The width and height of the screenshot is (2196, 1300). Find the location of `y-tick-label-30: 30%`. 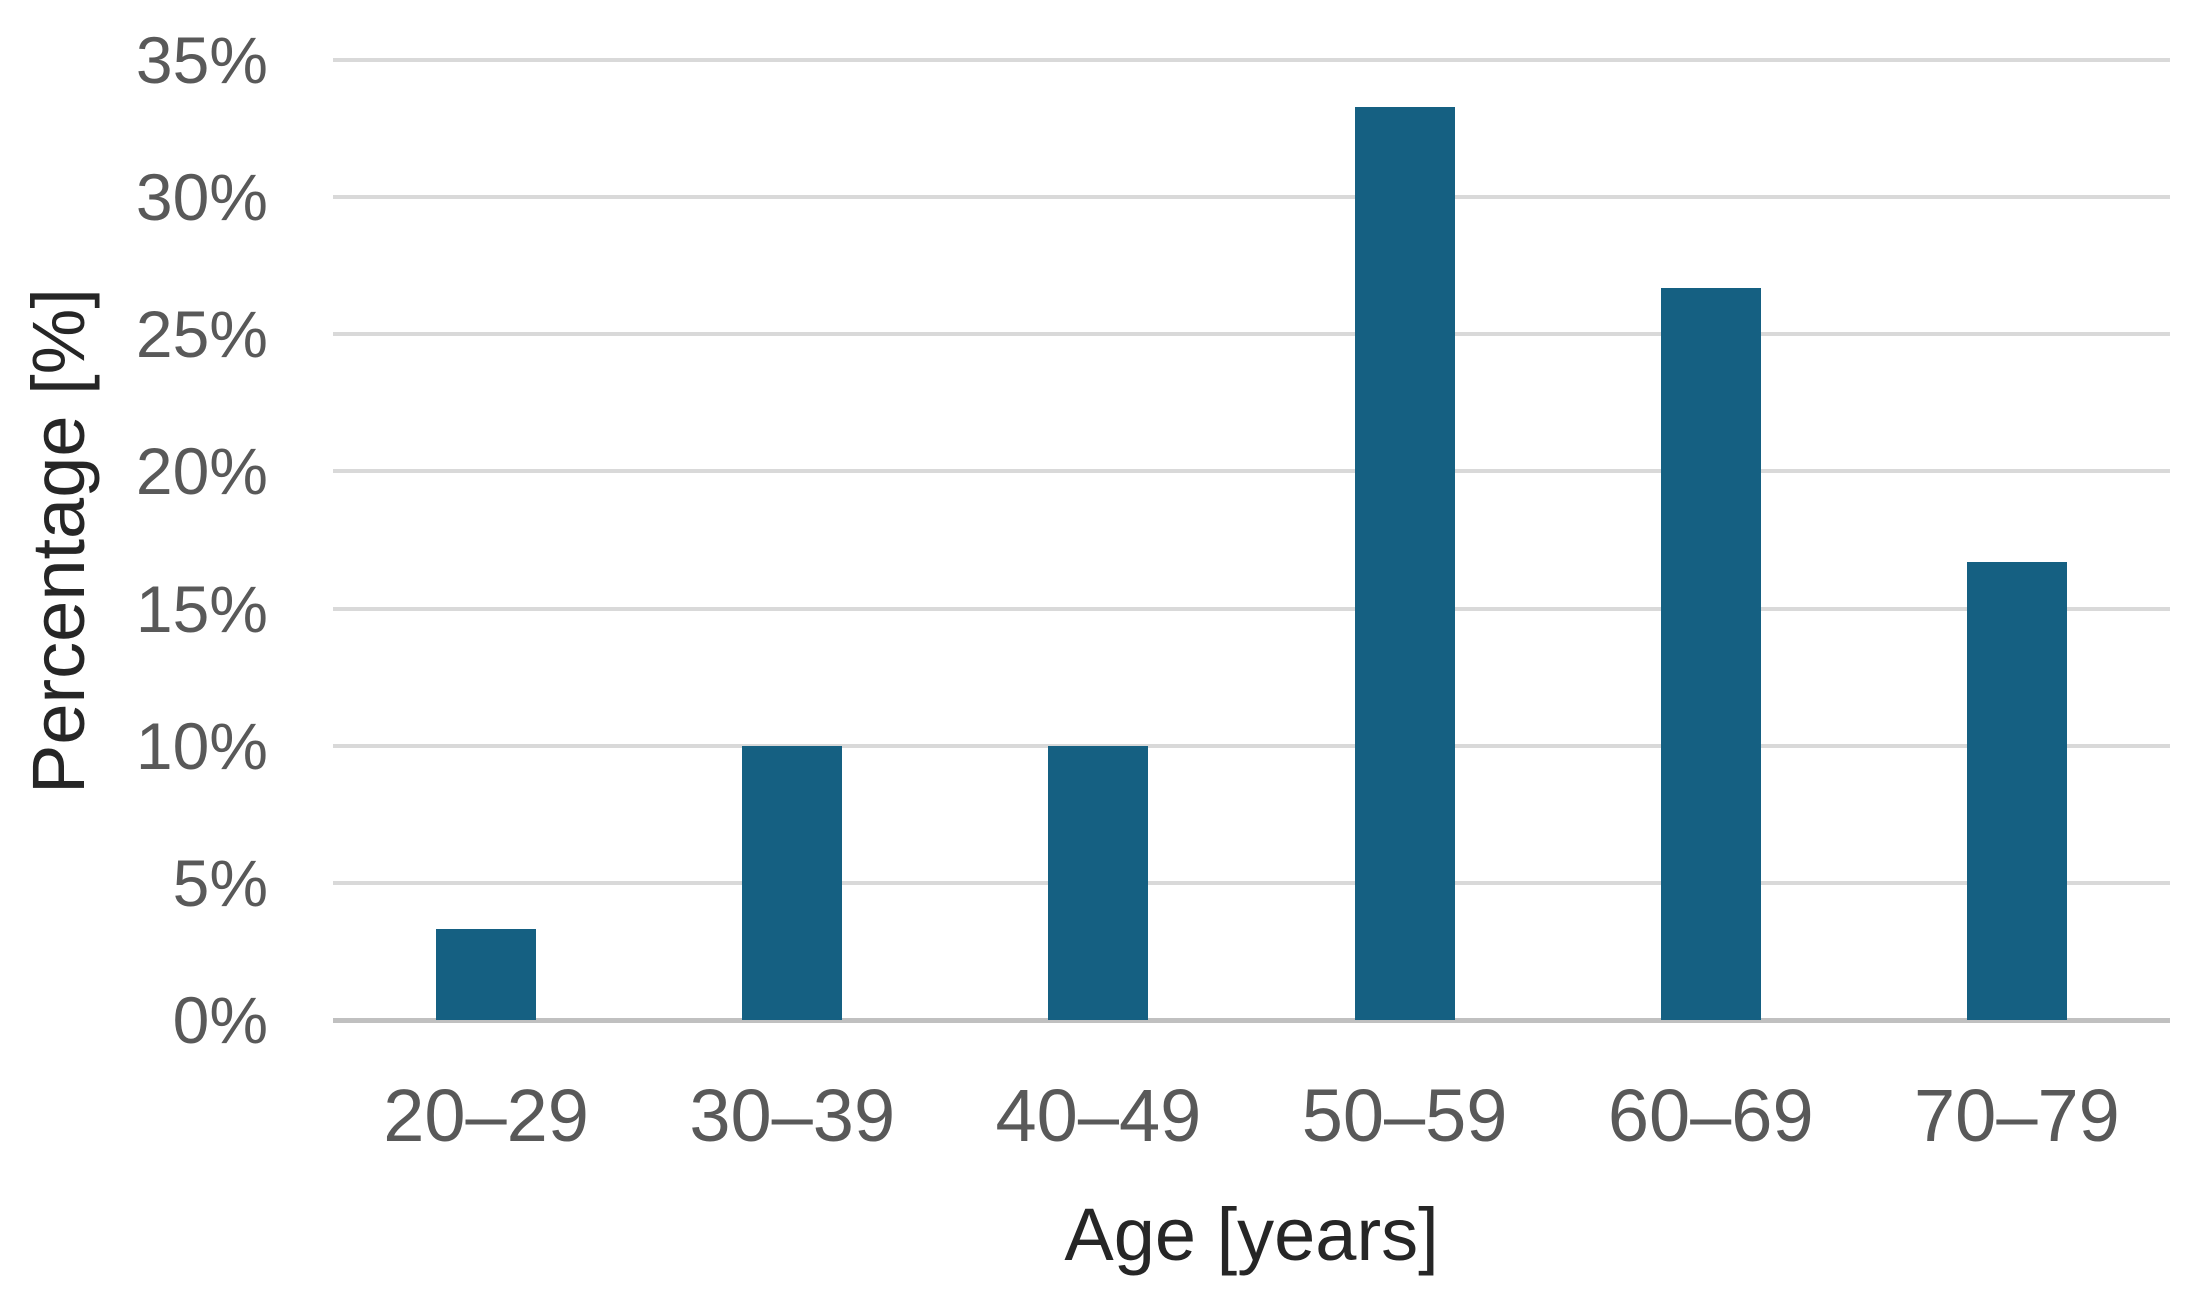

y-tick-label-30: 30% is located at coordinates (201, 197).